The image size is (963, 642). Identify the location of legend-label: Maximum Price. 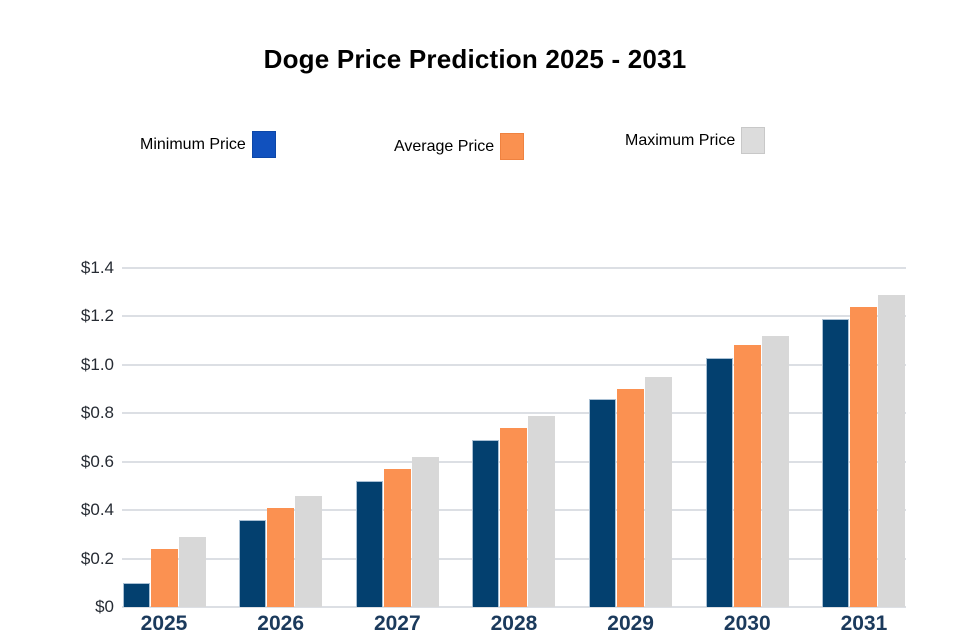
(680, 140).